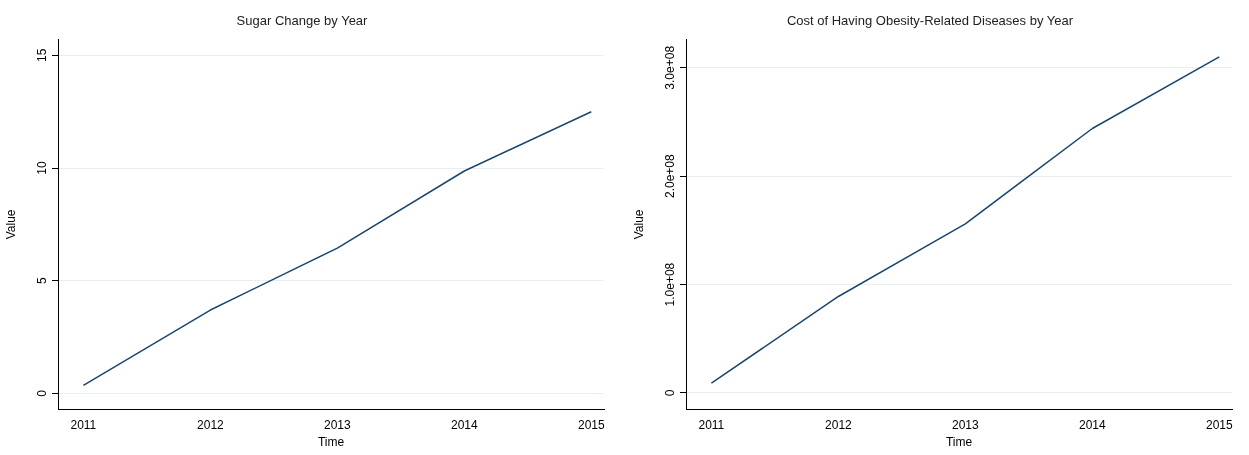 The height and width of the screenshot is (455, 1249). I want to click on y-tick-label: 2.0e+08, so click(670, 176).